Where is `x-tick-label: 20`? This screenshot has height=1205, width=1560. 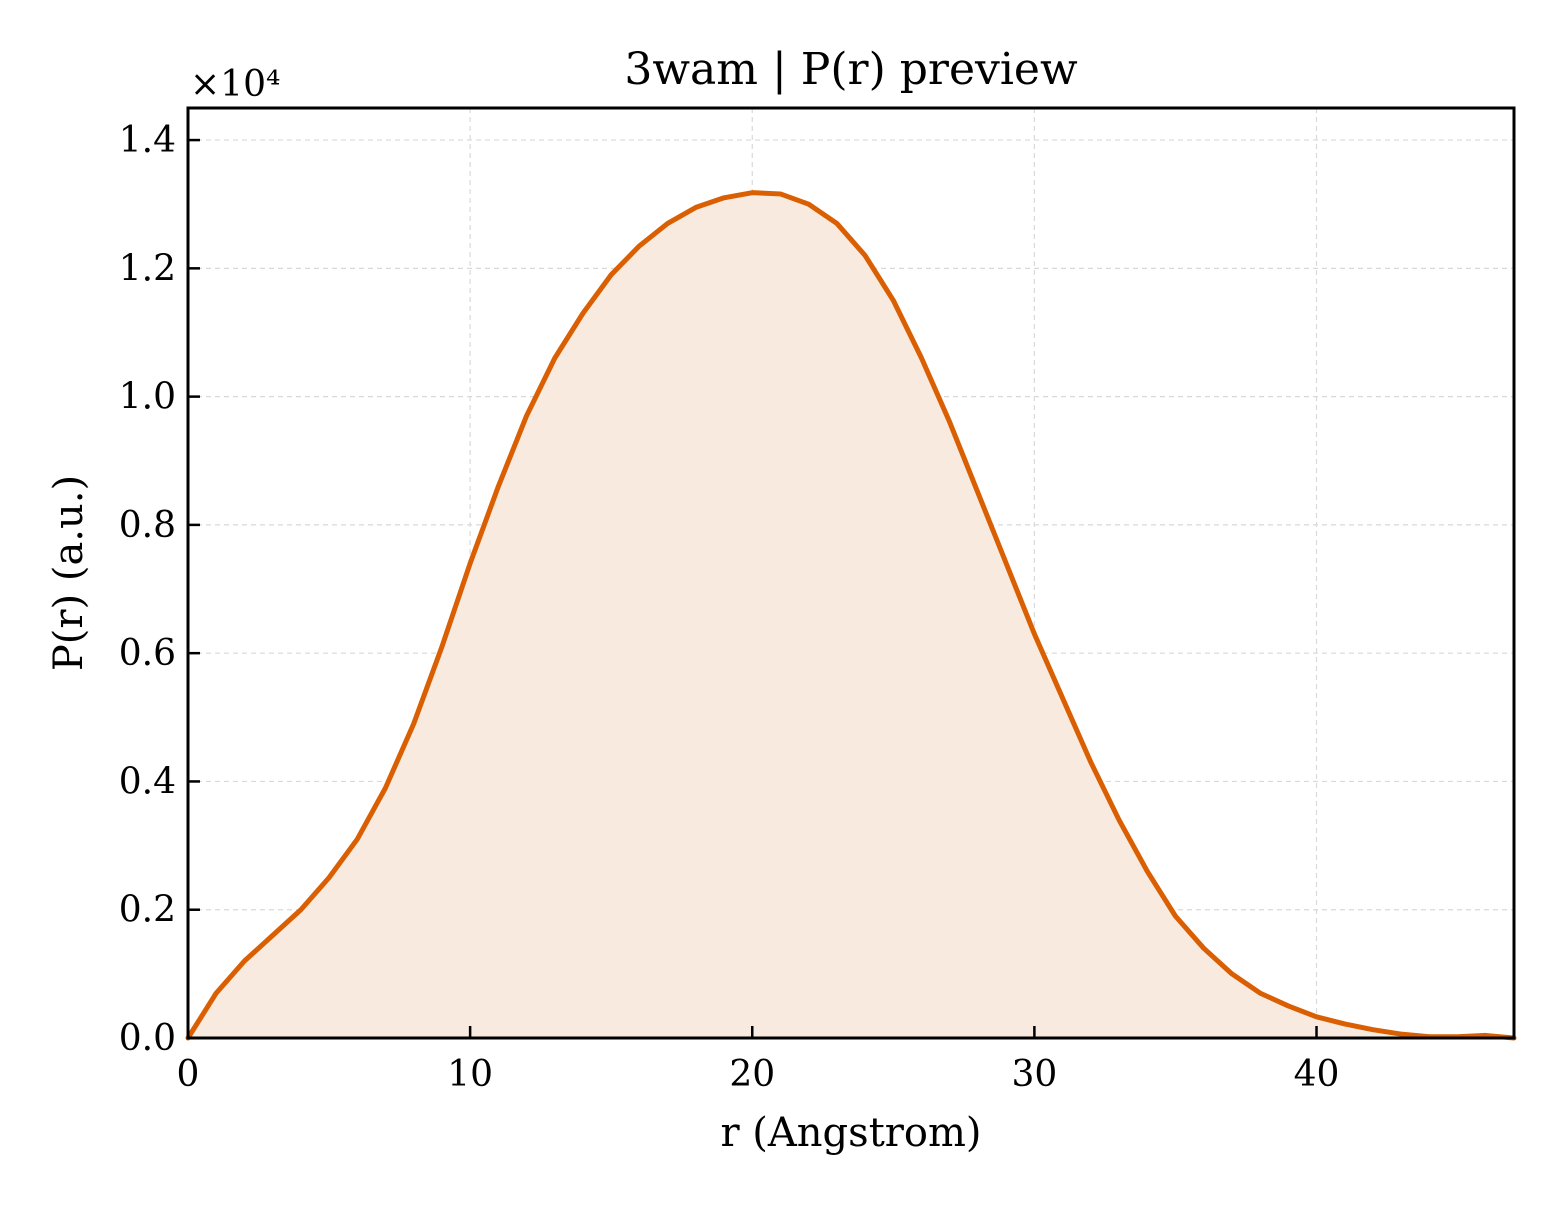 x-tick-label: 20 is located at coordinates (752, 1074).